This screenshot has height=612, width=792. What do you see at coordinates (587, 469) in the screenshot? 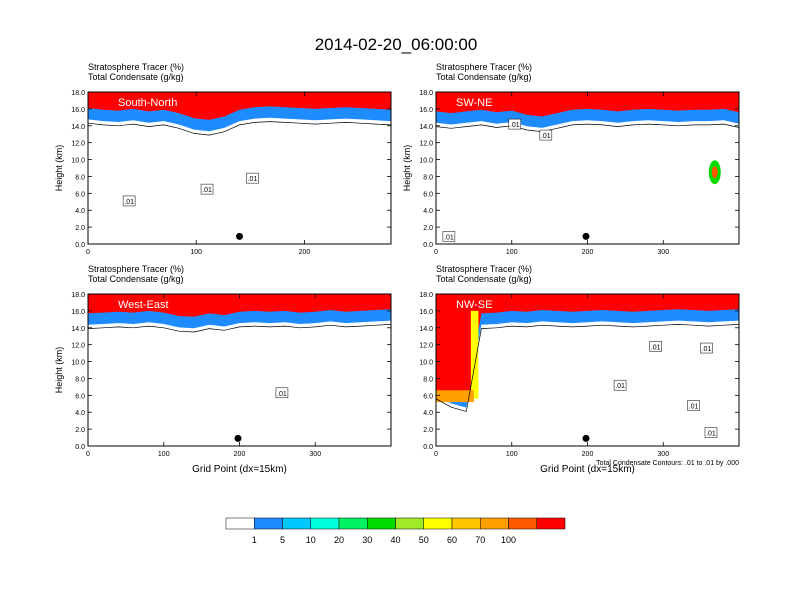
I see `x-axis-label: Grid Point (dx=15km)` at bounding box center [587, 469].